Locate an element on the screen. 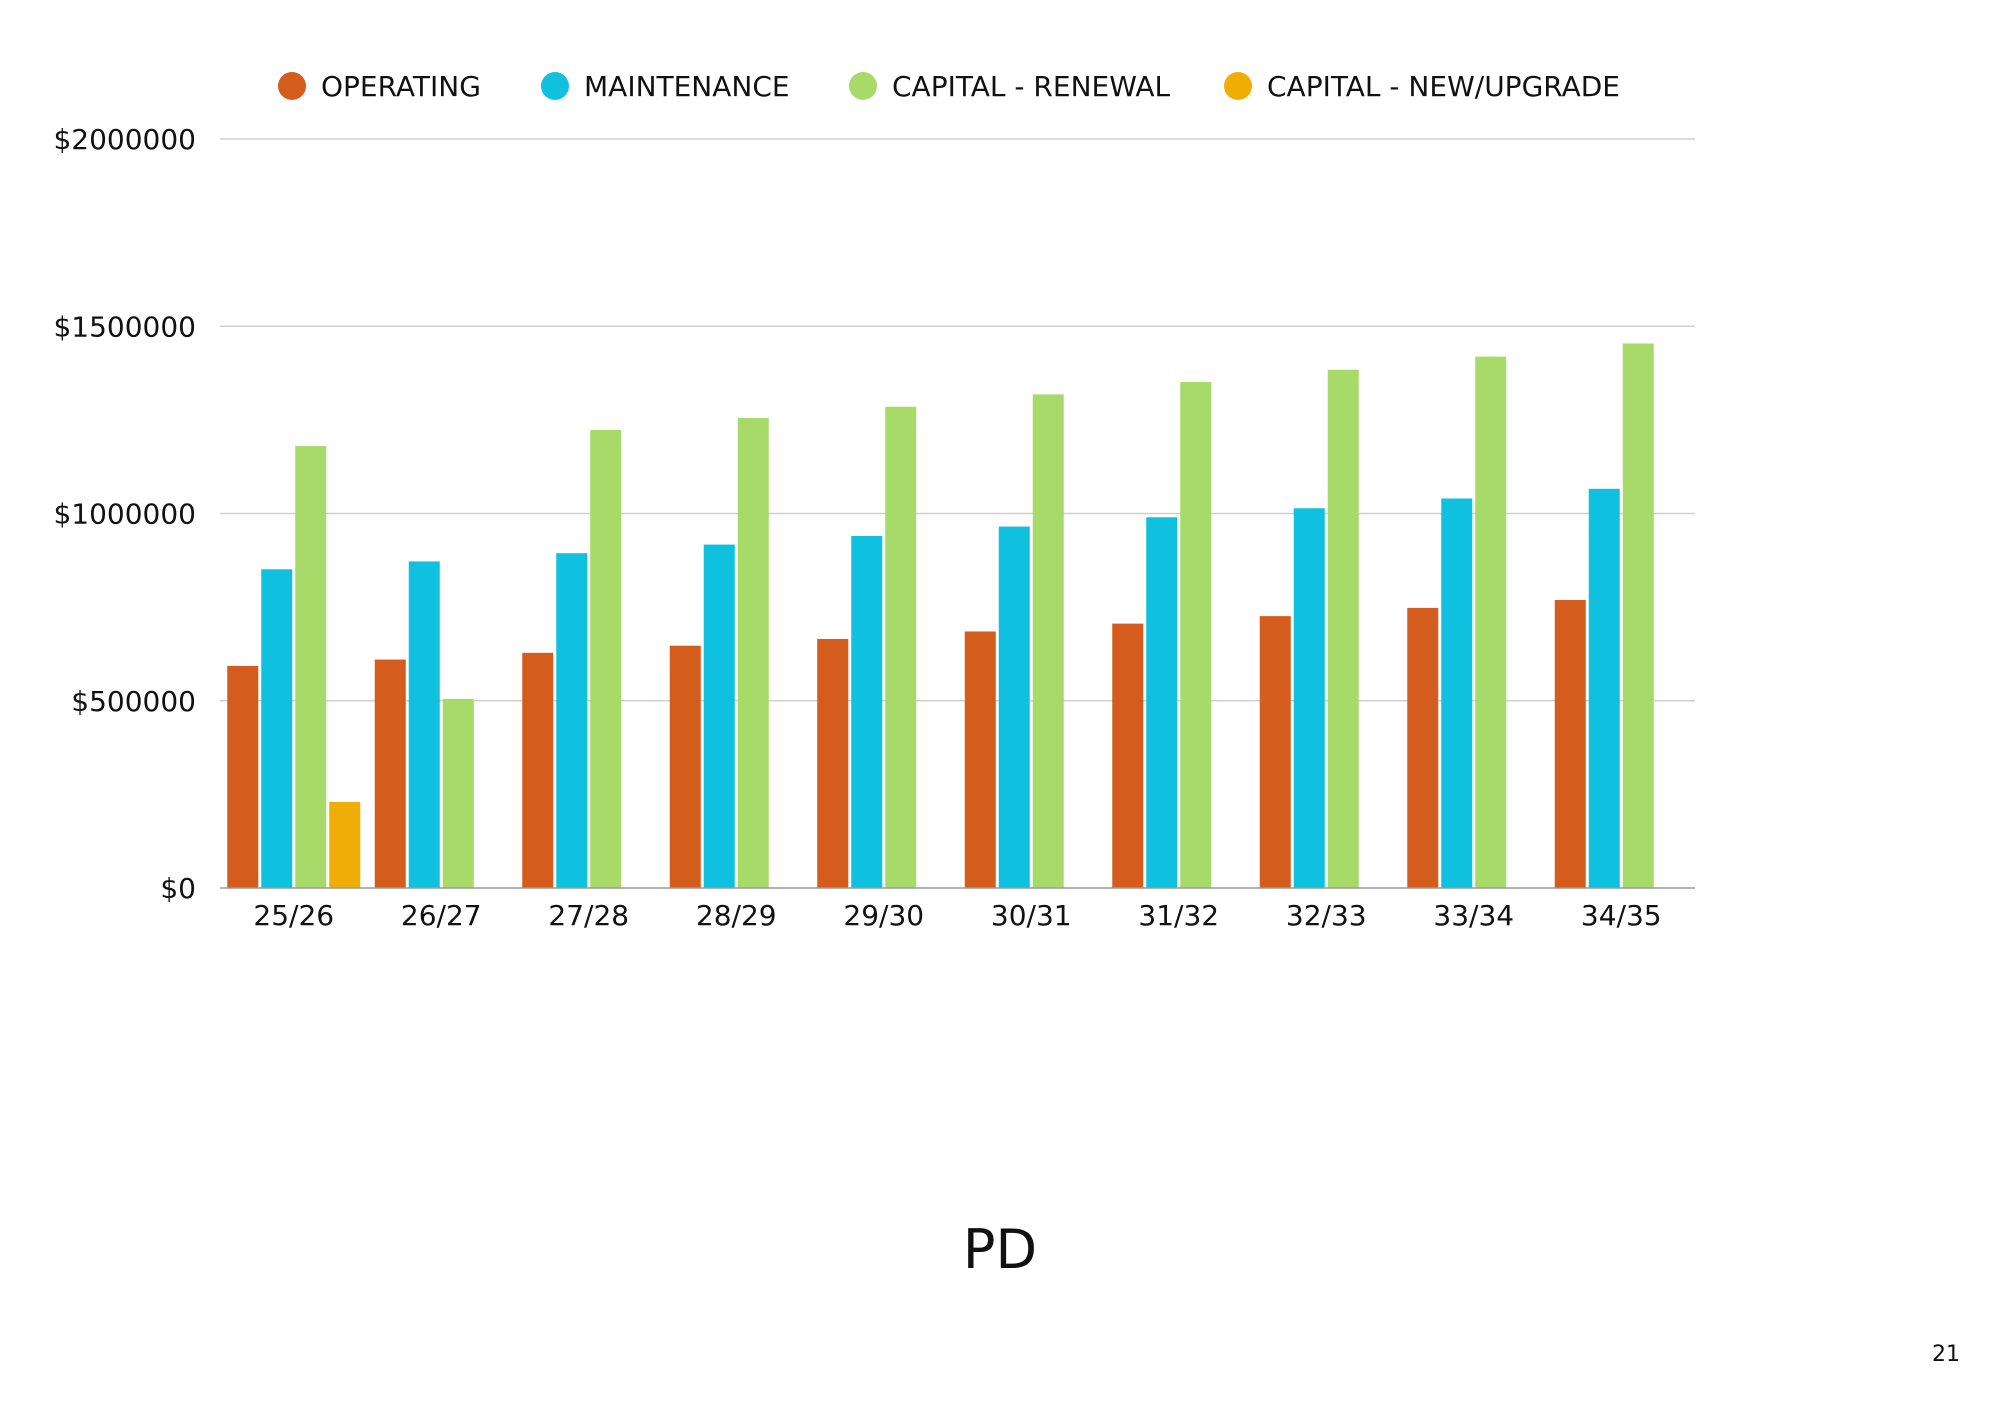  x-tick-label: 30/31 is located at coordinates (1031, 915).